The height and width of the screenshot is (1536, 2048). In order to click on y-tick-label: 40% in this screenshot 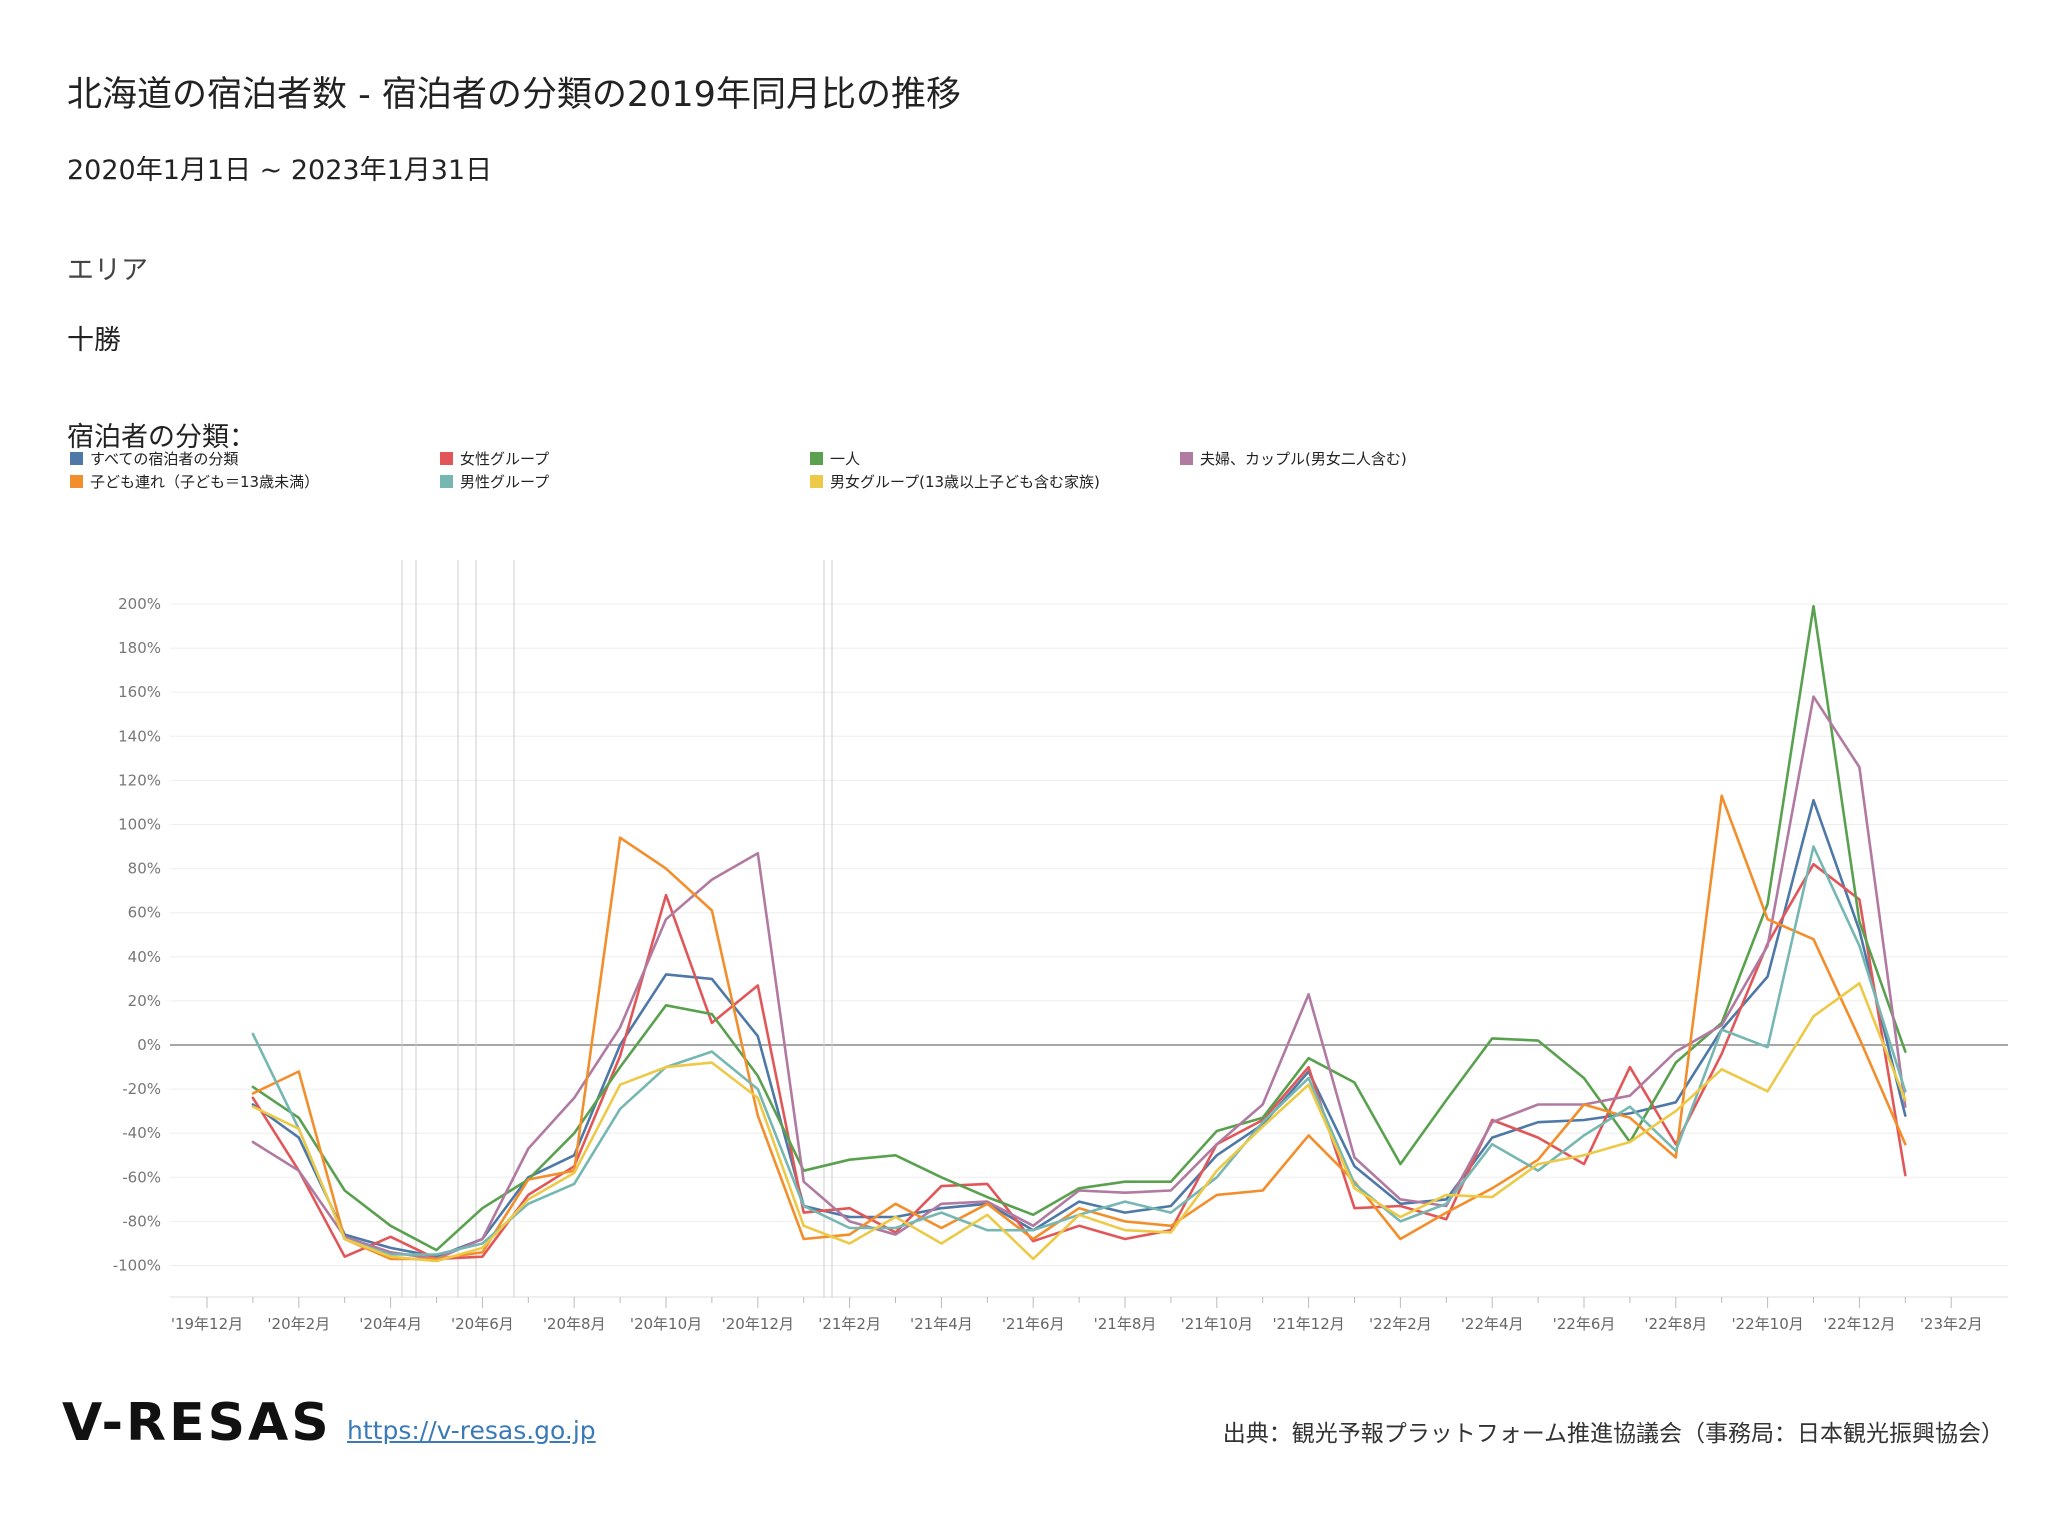, I will do `click(144, 957)`.